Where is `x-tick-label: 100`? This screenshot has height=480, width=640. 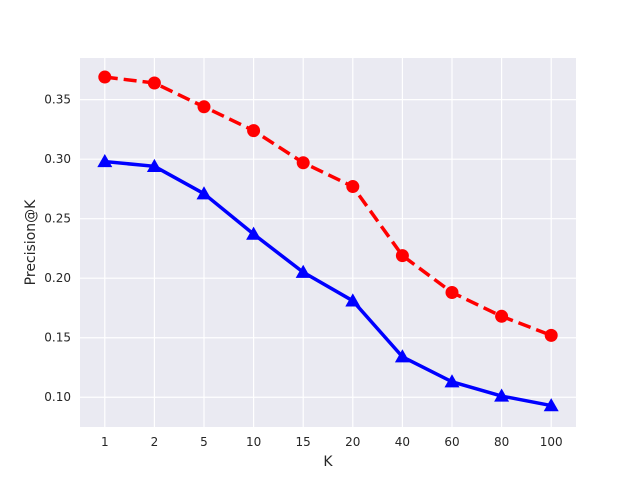 x-tick-label: 100 is located at coordinates (551, 442).